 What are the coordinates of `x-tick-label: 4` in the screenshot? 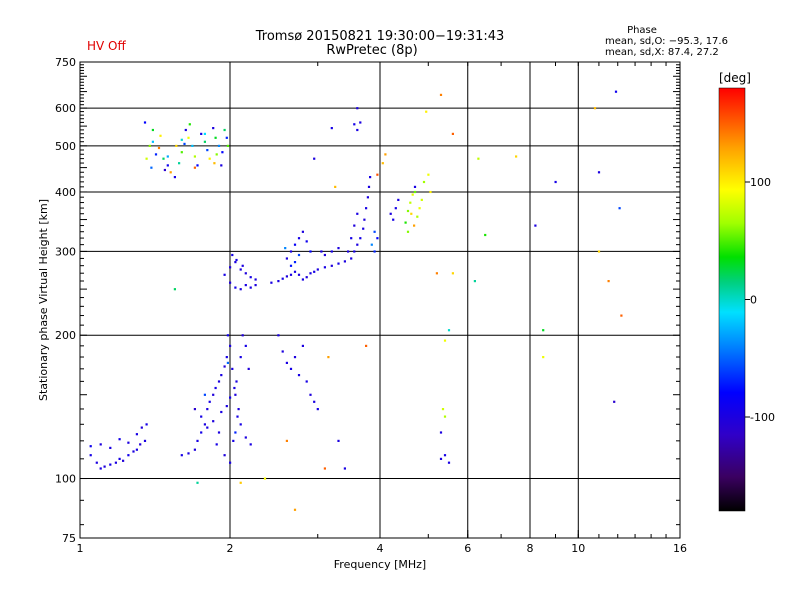 It's located at (380, 548).